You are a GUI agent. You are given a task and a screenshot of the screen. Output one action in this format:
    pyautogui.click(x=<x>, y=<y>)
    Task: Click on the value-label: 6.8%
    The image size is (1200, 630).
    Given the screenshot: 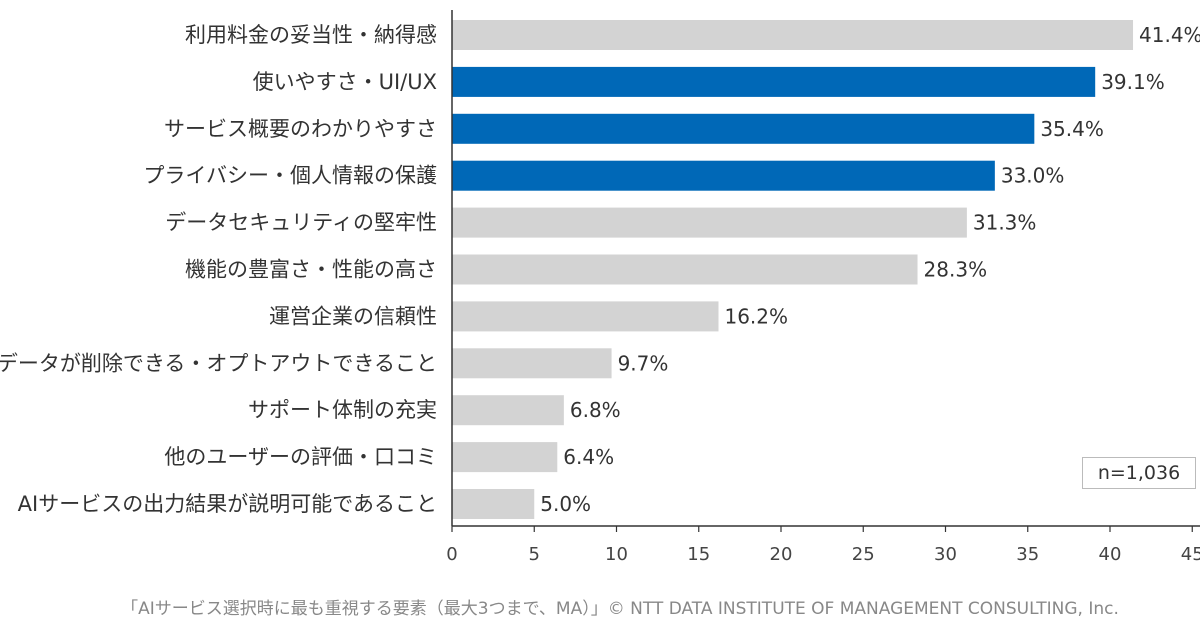 What is the action you would take?
    pyautogui.click(x=595, y=410)
    